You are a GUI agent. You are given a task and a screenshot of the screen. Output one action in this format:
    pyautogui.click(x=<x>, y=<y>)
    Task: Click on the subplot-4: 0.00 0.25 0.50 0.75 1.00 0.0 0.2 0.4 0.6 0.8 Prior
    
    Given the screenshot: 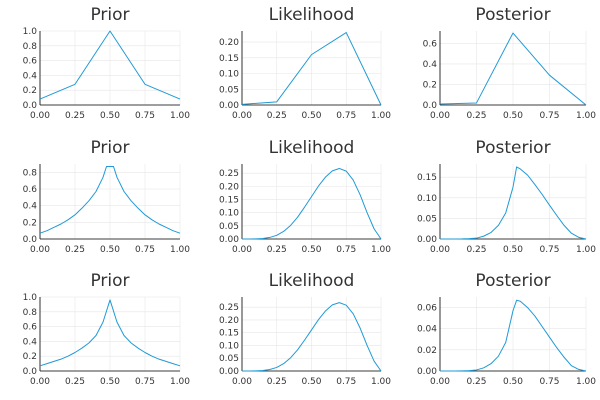 What is the action you would take?
    pyautogui.click(x=107, y=196)
    